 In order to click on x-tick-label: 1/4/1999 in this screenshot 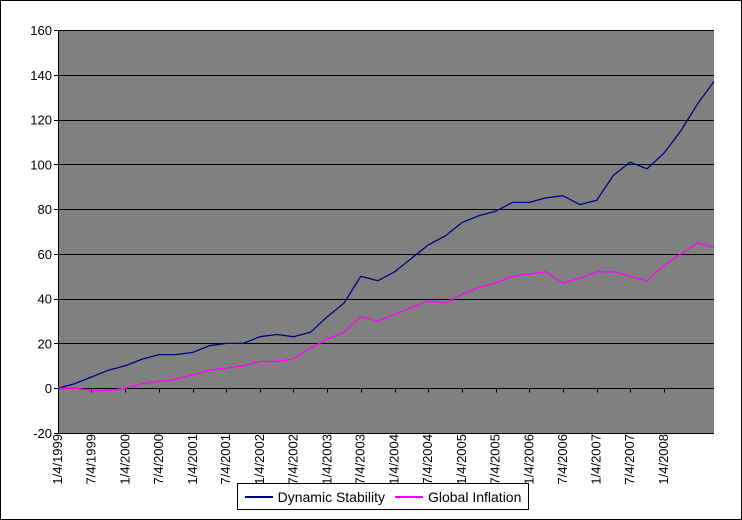, I will do `click(57, 459)`.